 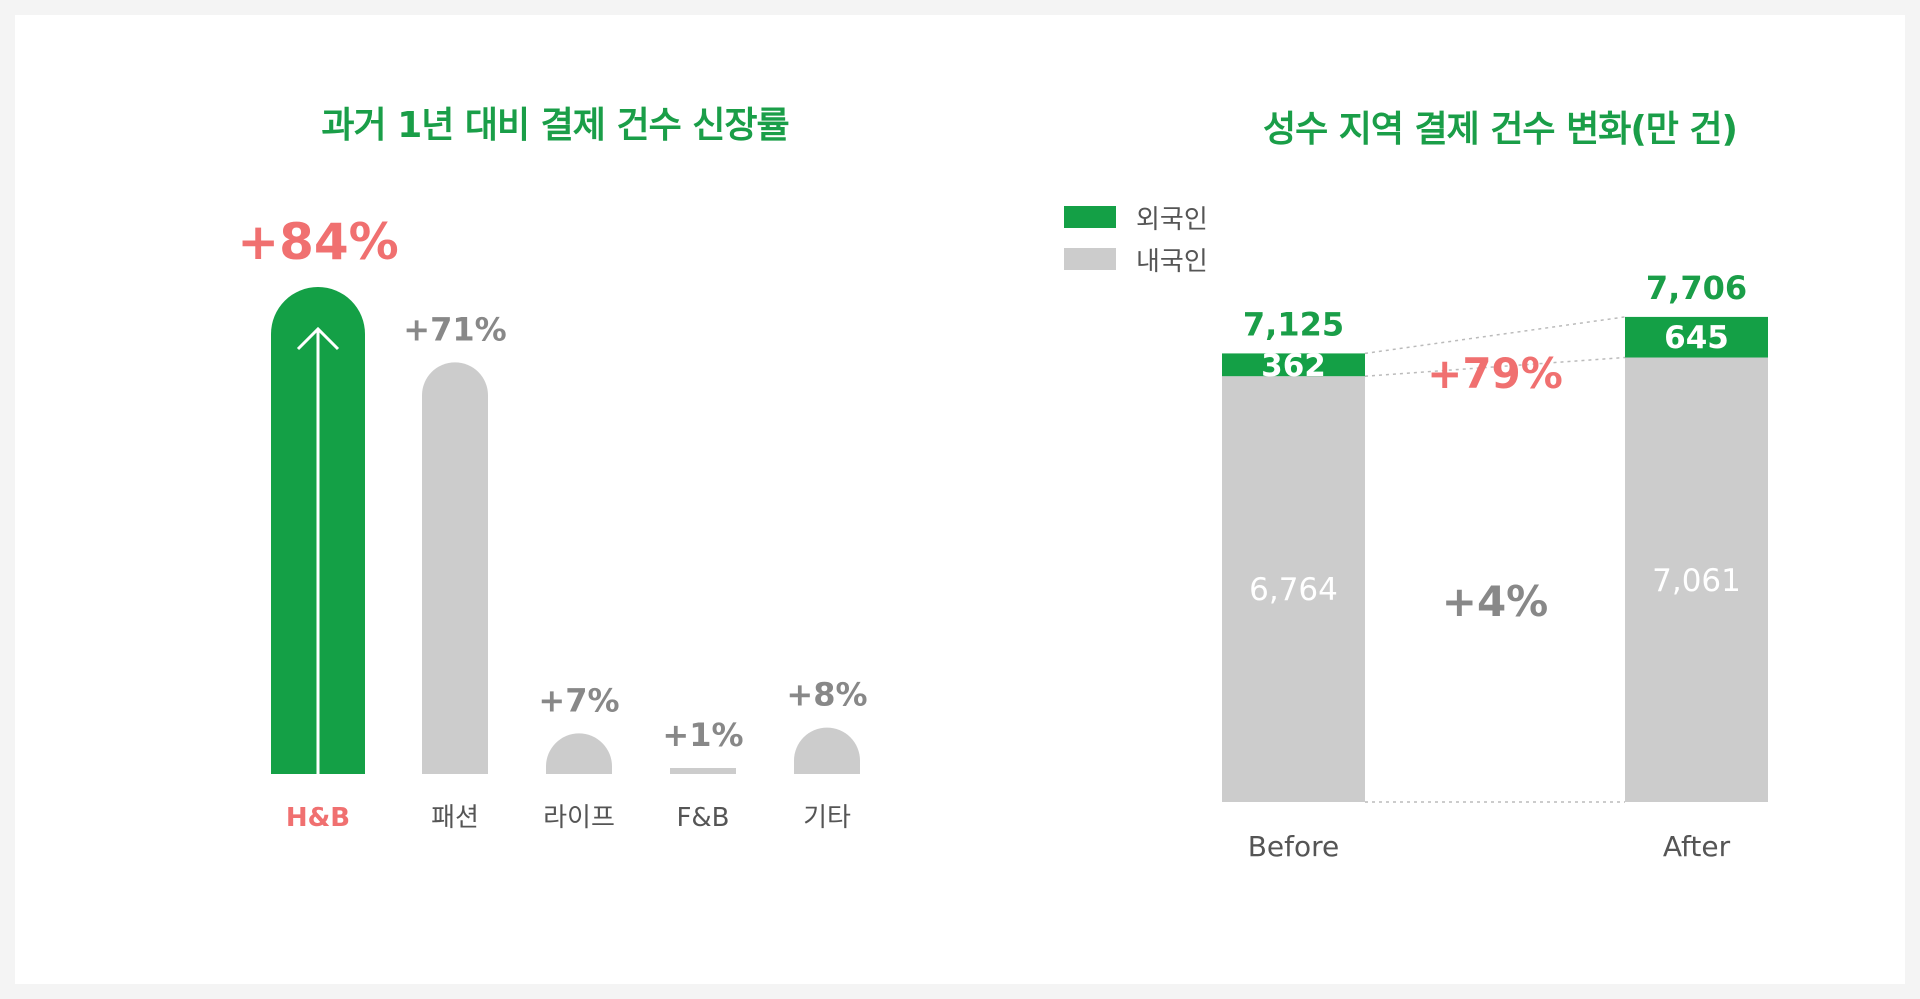 What do you see at coordinates (1697, 846) in the screenshot?
I see `category-label-2: After` at bounding box center [1697, 846].